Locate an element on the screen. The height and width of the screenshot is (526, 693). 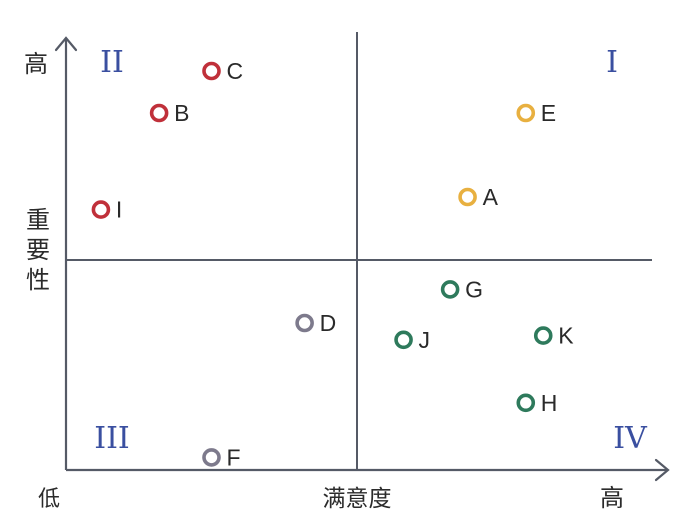
point-d is located at coordinates (304, 323).